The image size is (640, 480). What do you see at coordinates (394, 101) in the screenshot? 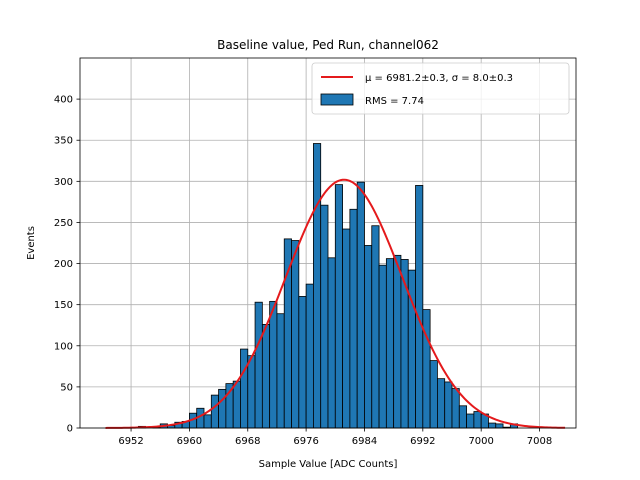
I see `legend-hist-label: RMS = 7.74` at bounding box center [394, 101].